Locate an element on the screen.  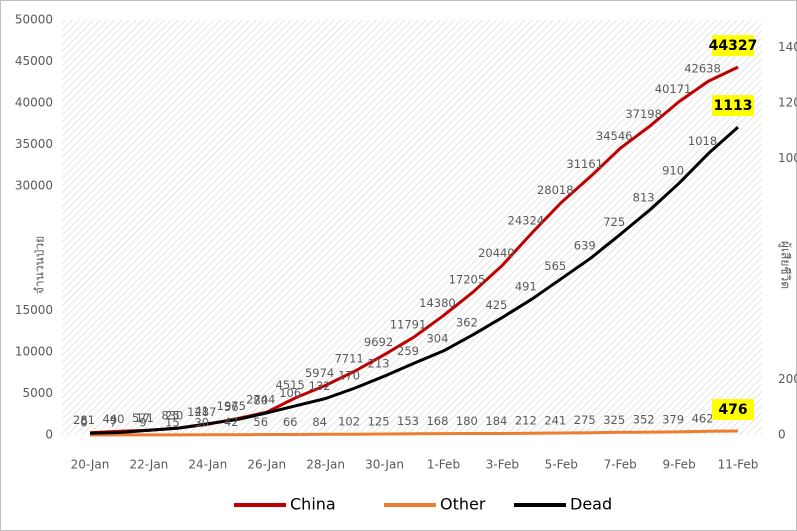
value-label: 7711 is located at coordinates (348, 358).